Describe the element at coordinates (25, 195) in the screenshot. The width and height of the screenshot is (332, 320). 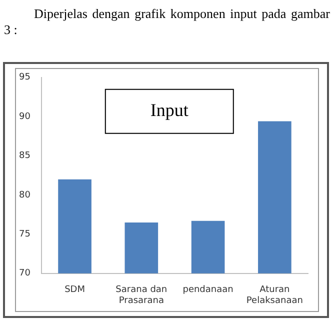
I see `y-tick-label: 80` at that location.